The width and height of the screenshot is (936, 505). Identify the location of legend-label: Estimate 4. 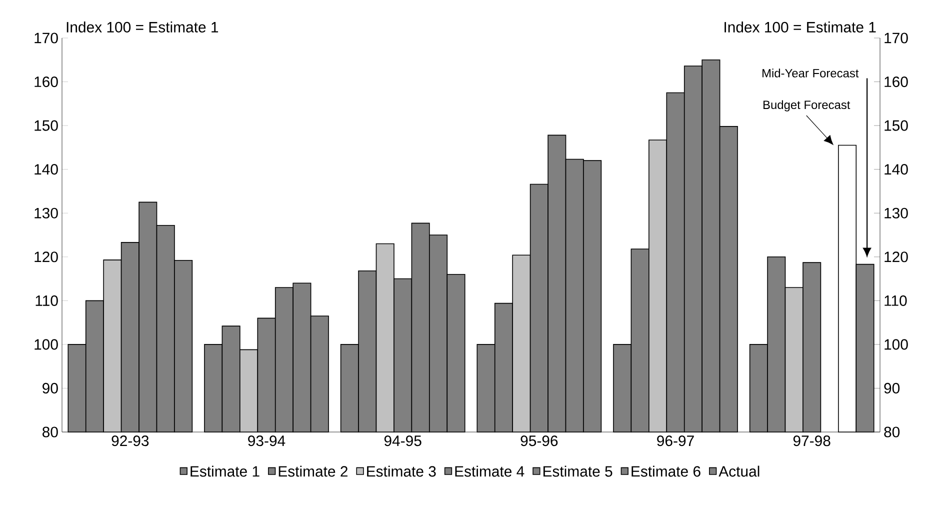
(489, 471).